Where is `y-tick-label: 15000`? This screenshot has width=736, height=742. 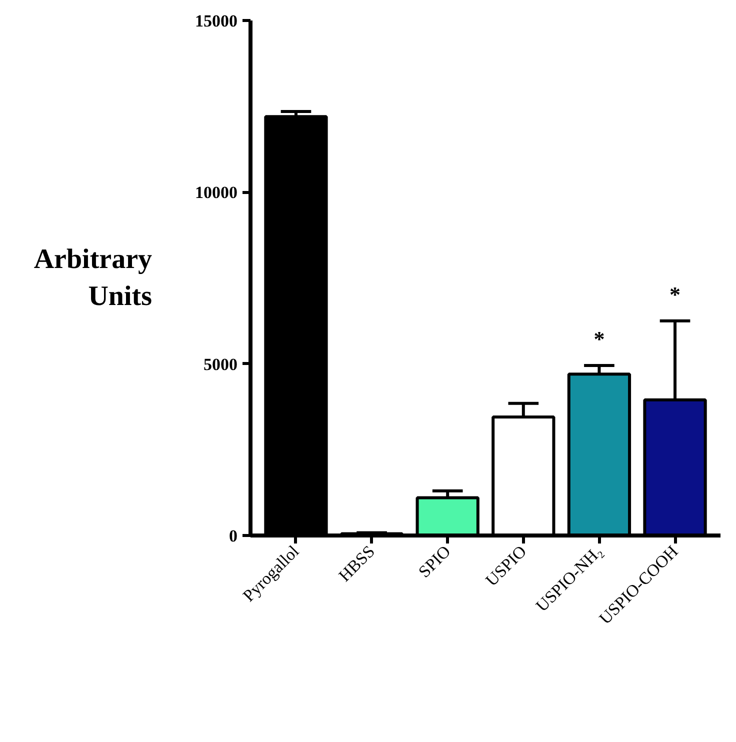
y-tick-label: 15000 is located at coordinates (216, 21).